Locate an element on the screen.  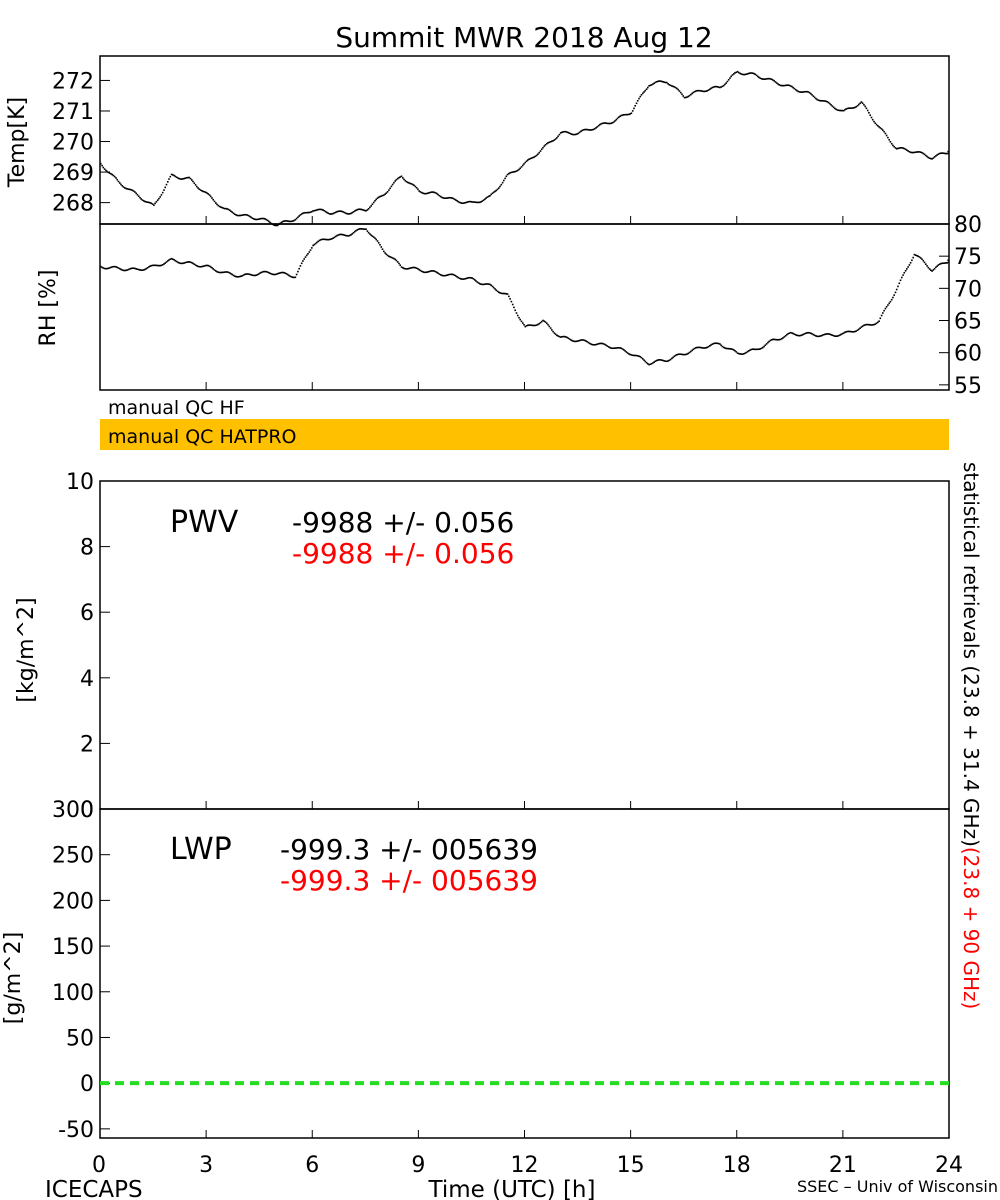
pwv-y-ticks: 0 2 4 6 8 10 is located at coordinates (88, 646).